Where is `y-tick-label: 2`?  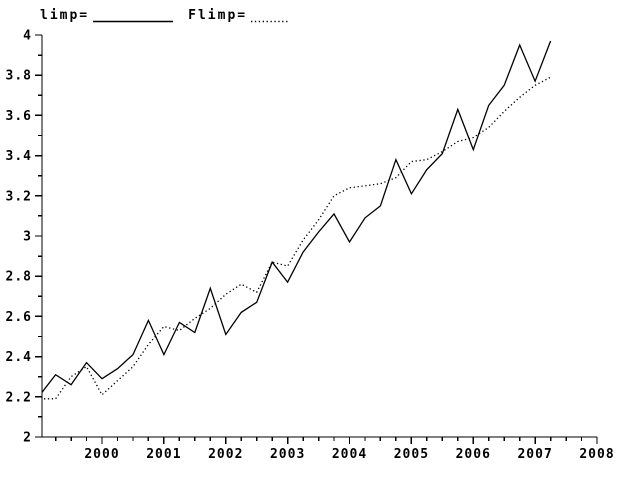
y-tick-label: 2 is located at coordinates (27, 438).